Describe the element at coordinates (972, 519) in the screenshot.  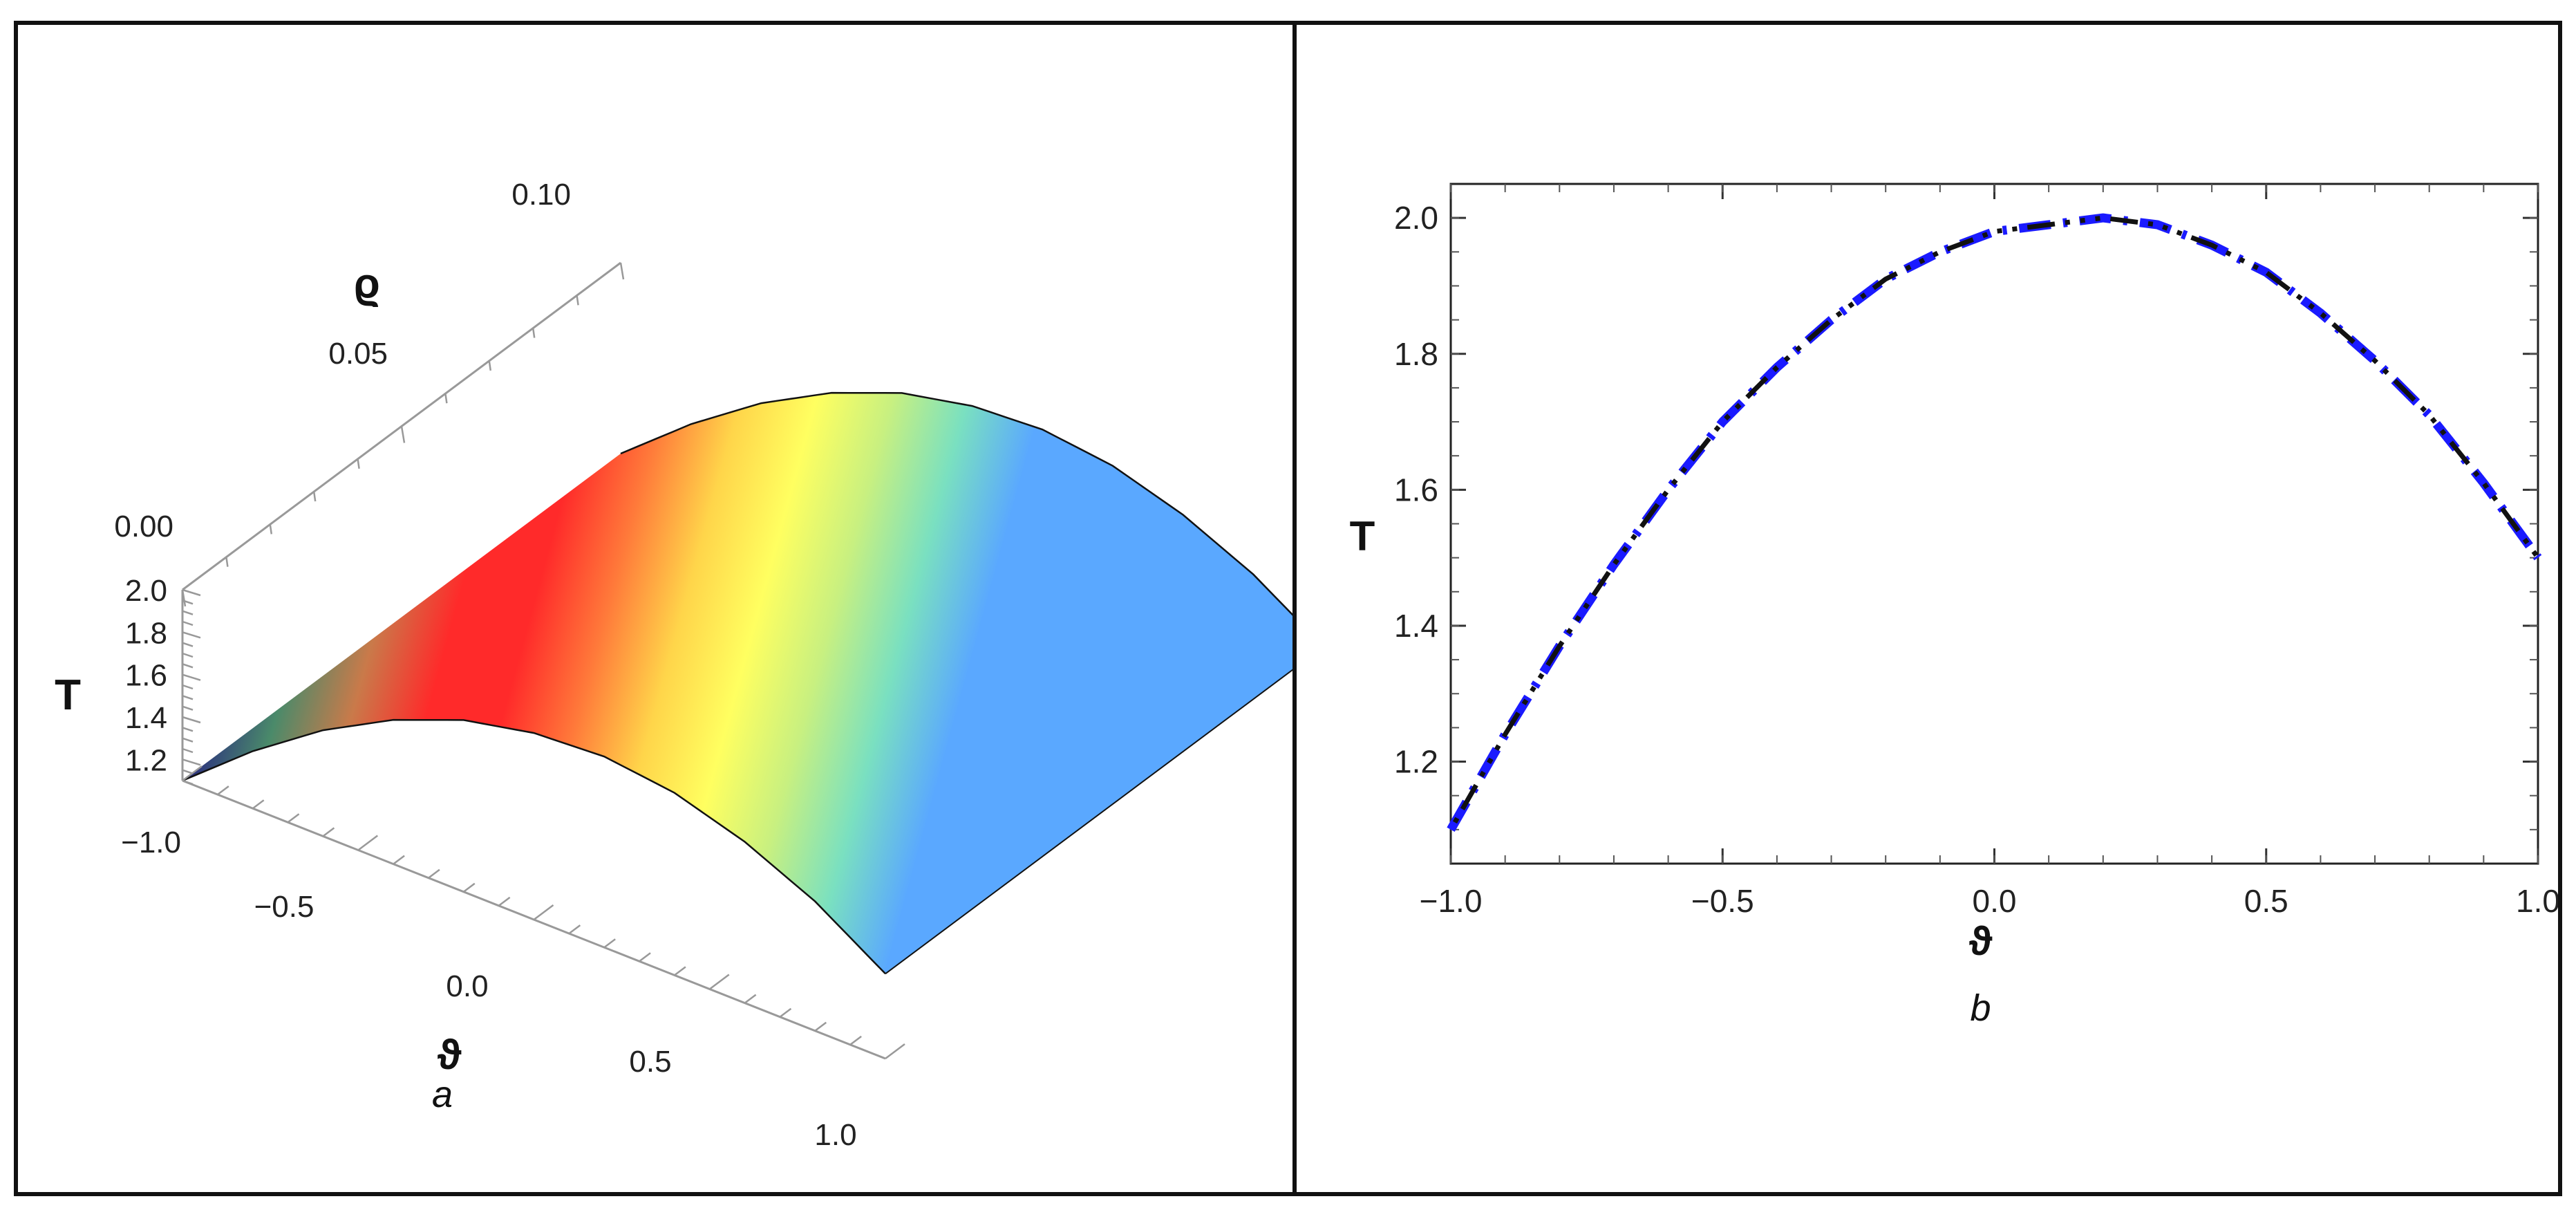
I see `surface-back-edge` at that location.